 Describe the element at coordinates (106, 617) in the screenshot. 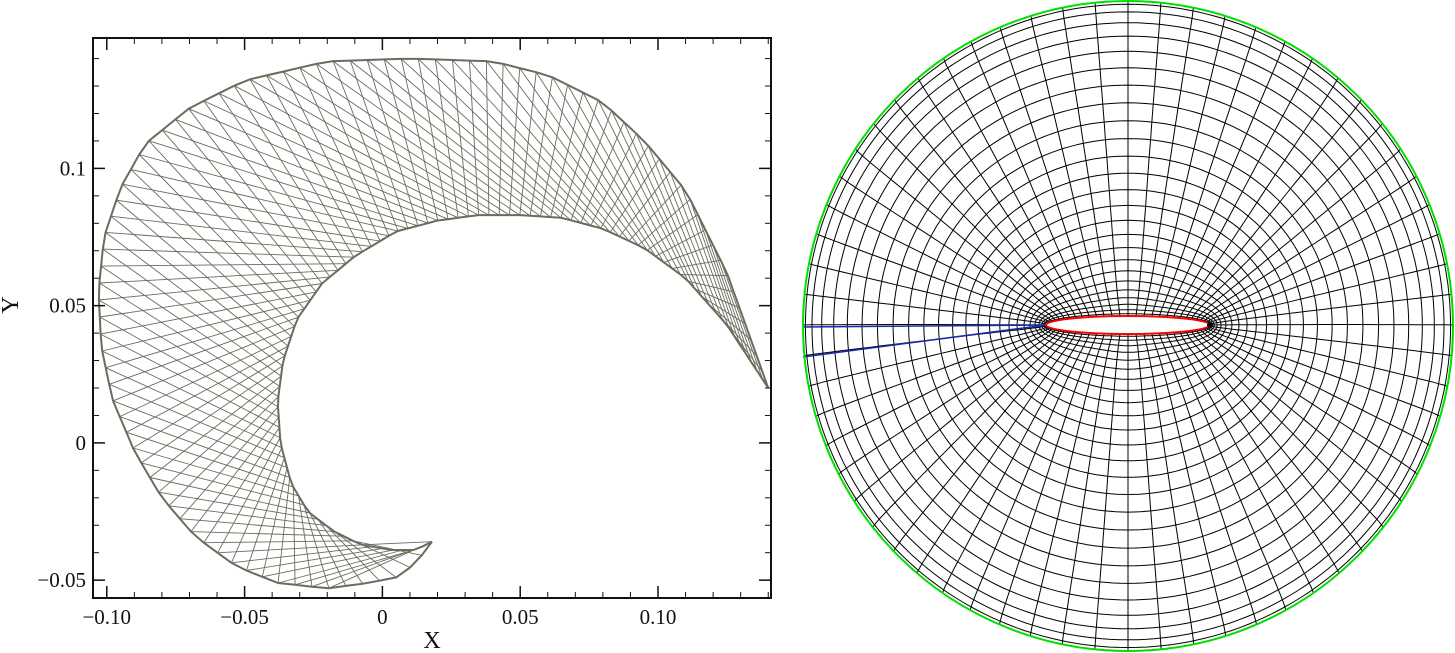

I see `x-tick-label: −0.10` at that location.